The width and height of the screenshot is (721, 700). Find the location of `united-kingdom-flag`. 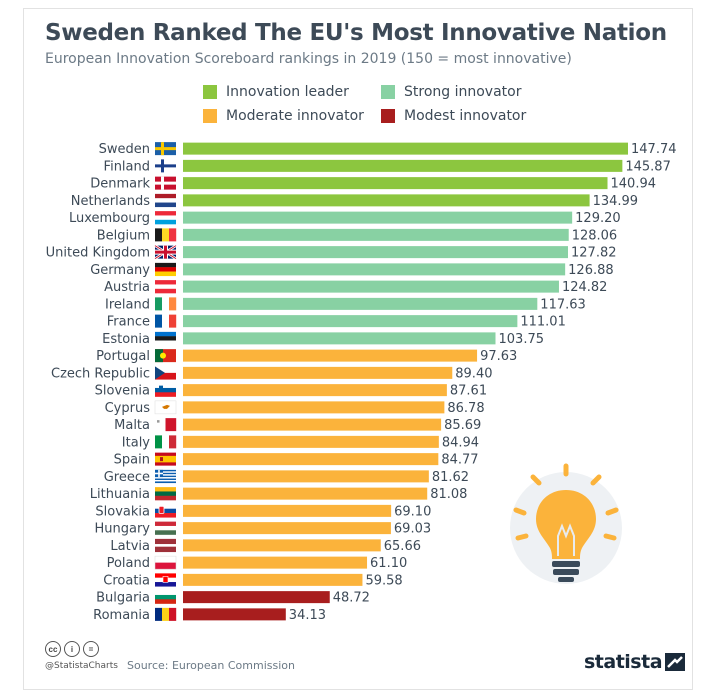

united-kingdom-flag is located at coordinates (165, 252).